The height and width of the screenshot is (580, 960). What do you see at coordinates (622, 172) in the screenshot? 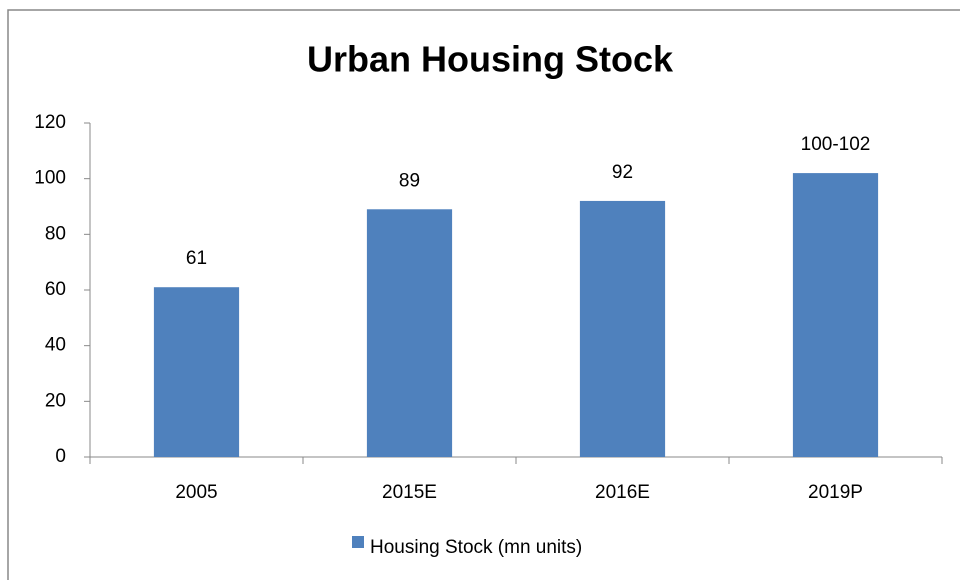
I see `data-label: 92` at bounding box center [622, 172].